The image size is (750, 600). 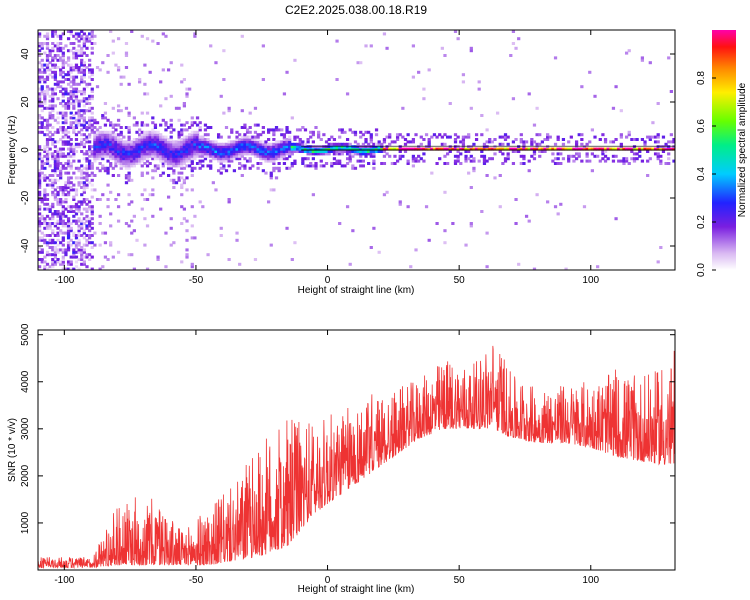 I want to click on figure-title: C2E2.2025.038.00.18.R19, so click(x=356, y=10).